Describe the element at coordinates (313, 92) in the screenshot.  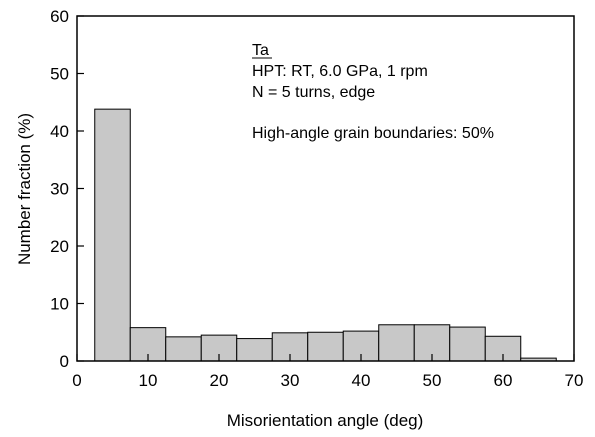
I see `annotation-turns: N = 5 turns, edge` at that location.